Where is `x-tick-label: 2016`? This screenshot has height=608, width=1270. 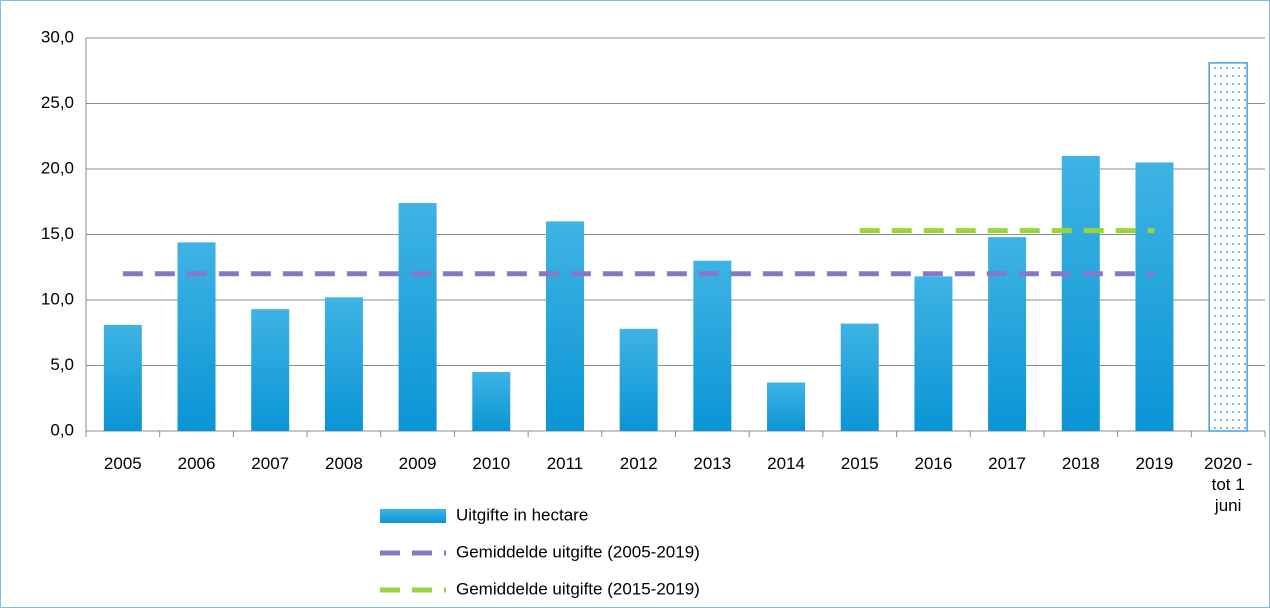 x-tick-label: 2016 is located at coordinates (933, 463).